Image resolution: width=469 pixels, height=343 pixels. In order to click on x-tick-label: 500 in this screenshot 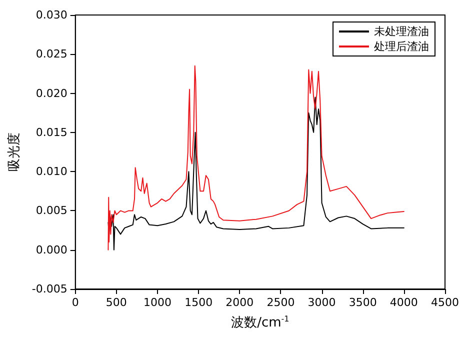, I will do `click(116, 302)`.